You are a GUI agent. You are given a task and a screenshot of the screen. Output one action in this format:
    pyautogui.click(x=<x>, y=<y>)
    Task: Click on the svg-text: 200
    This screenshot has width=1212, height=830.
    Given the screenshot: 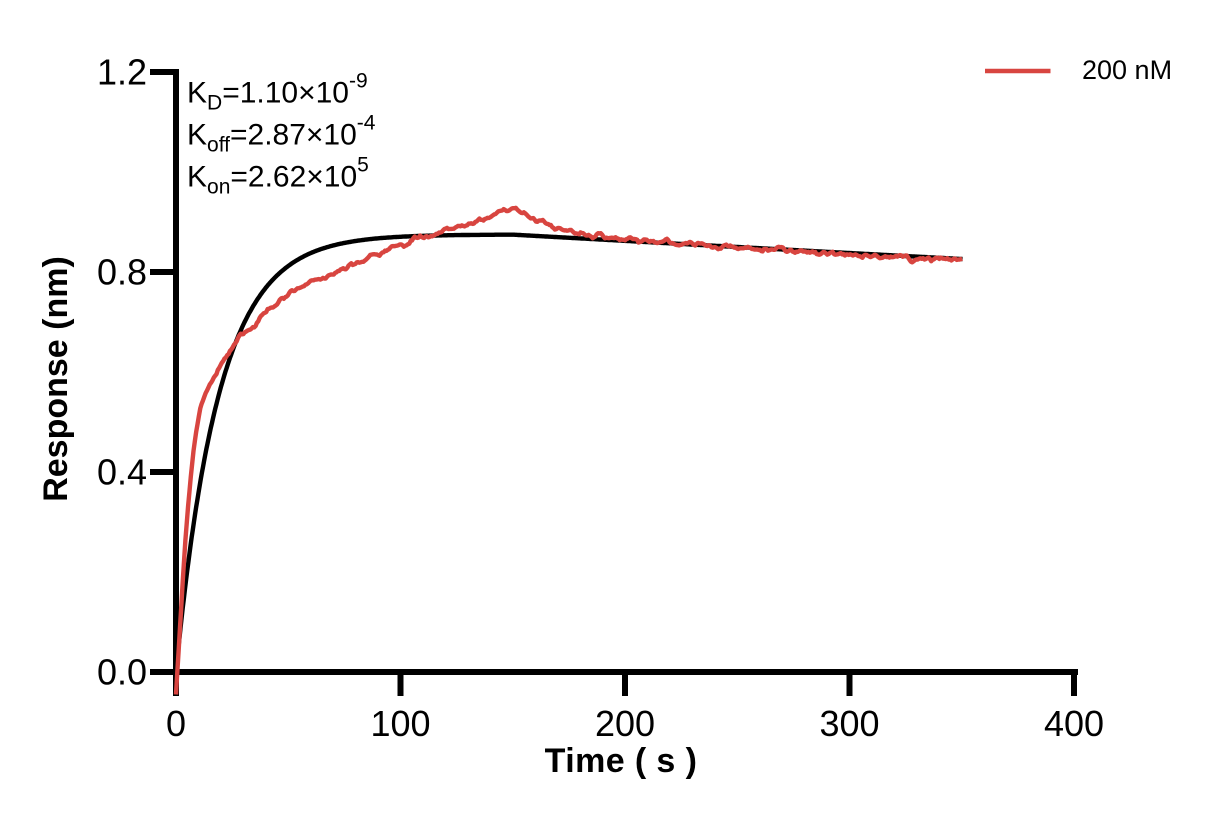 What is the action you would take?
    pyautogui.click(x=625, y=723)
    